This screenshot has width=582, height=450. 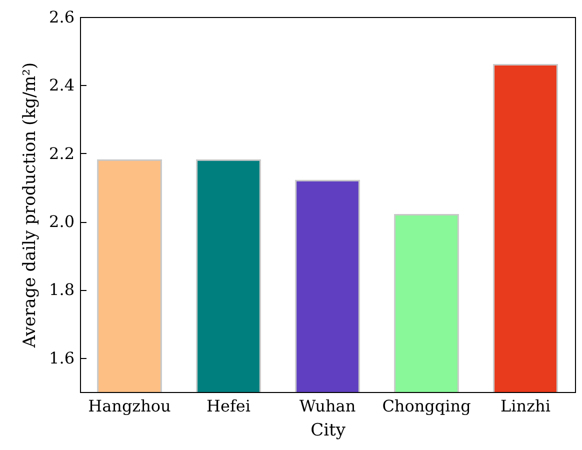 What do you see at coordinates (328, 430) in the screenshot?
I see `x-axis-title: City` at bounding box center [328, 430].